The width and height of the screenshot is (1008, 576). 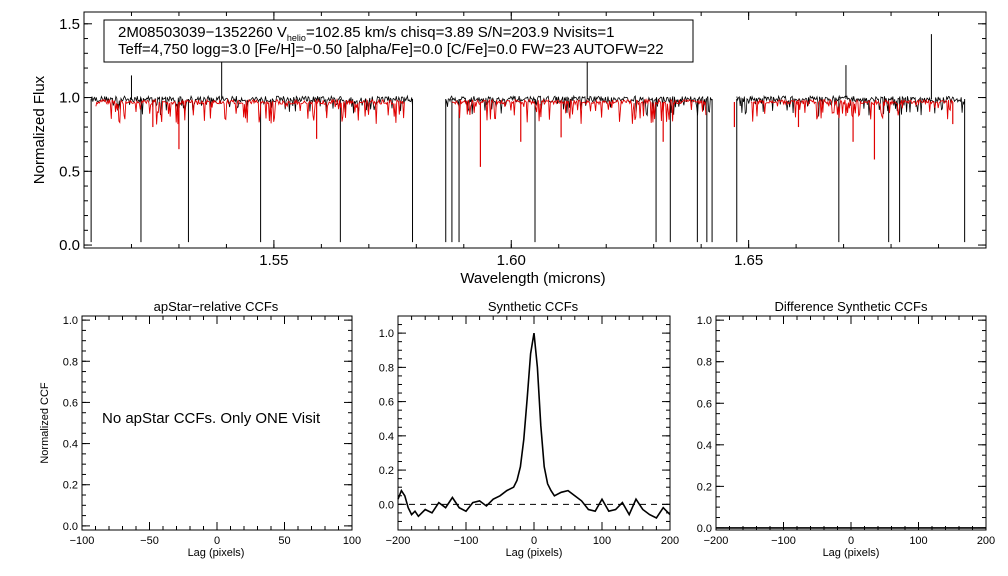 What do you see at coordinates (149, 541) in the screenshot?
I see `apstar-ccf-xtick-label: −50` at bounding box center [149, 541].